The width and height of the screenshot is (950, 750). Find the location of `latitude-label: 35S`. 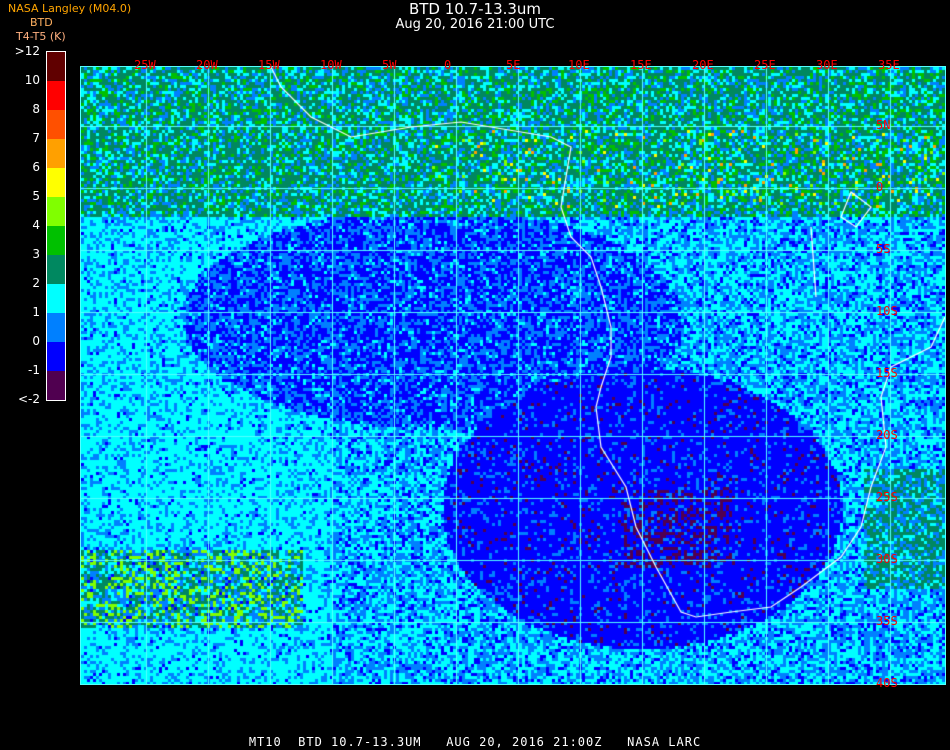

latitude-label: 35S is located at coordinates (887, 621).